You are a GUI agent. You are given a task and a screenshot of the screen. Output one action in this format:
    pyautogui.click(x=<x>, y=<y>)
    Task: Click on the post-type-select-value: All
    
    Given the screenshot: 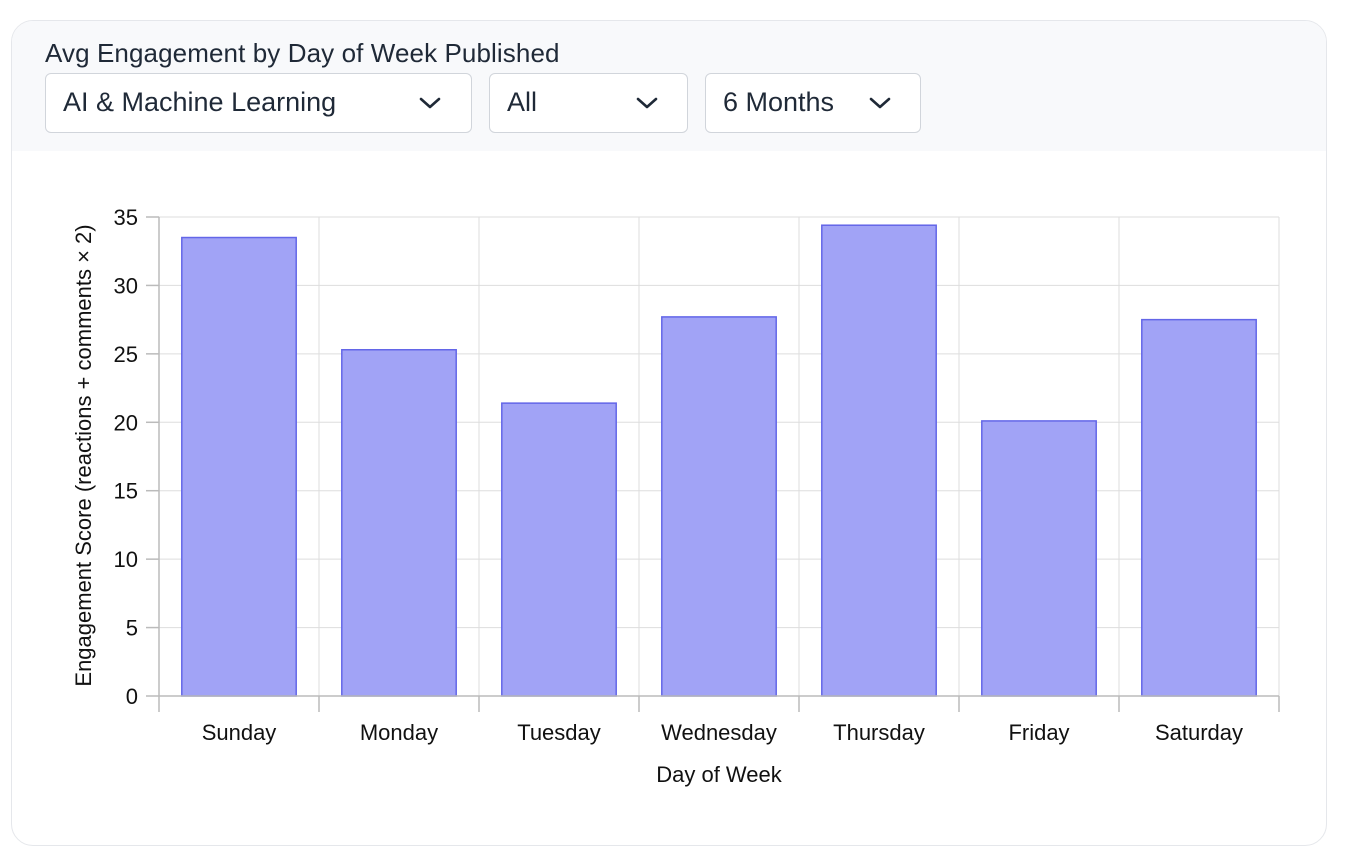 What is the action you would take?
    pyautogui.click(x=522, y=102)
    